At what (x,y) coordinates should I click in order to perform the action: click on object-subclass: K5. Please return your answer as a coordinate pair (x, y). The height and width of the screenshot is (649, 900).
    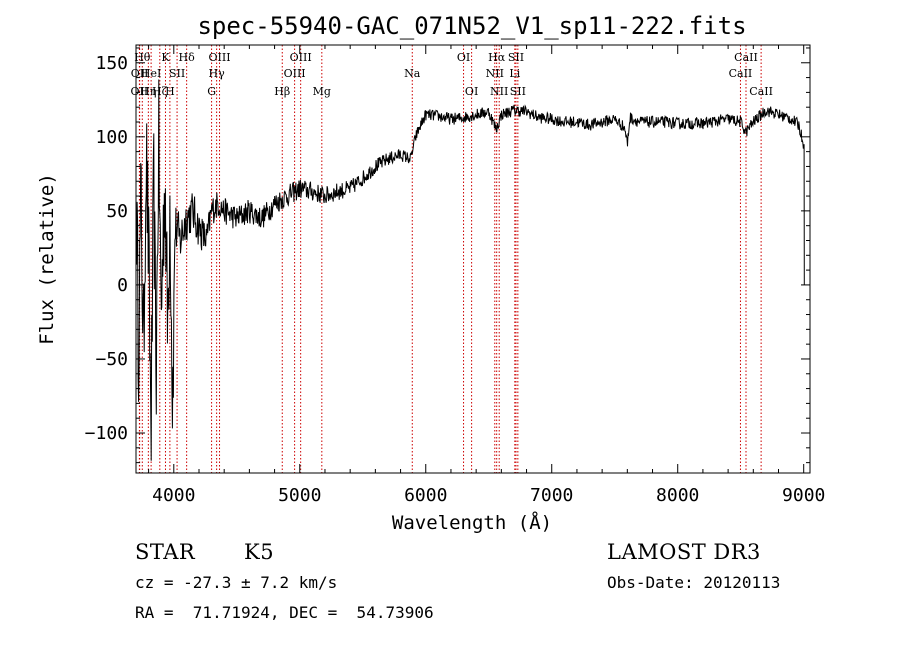
    Looking at the image, I should click on (259, 552).